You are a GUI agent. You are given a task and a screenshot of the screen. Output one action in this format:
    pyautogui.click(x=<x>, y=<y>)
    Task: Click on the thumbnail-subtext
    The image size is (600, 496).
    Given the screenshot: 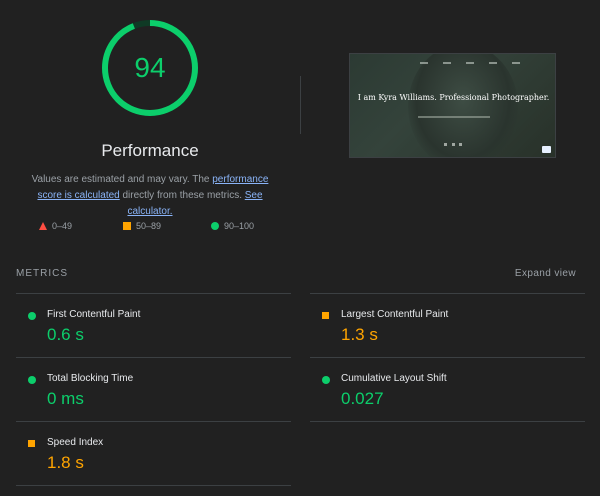 What is the action you would take?
    pyautogui.click(x=454, y=117)
    